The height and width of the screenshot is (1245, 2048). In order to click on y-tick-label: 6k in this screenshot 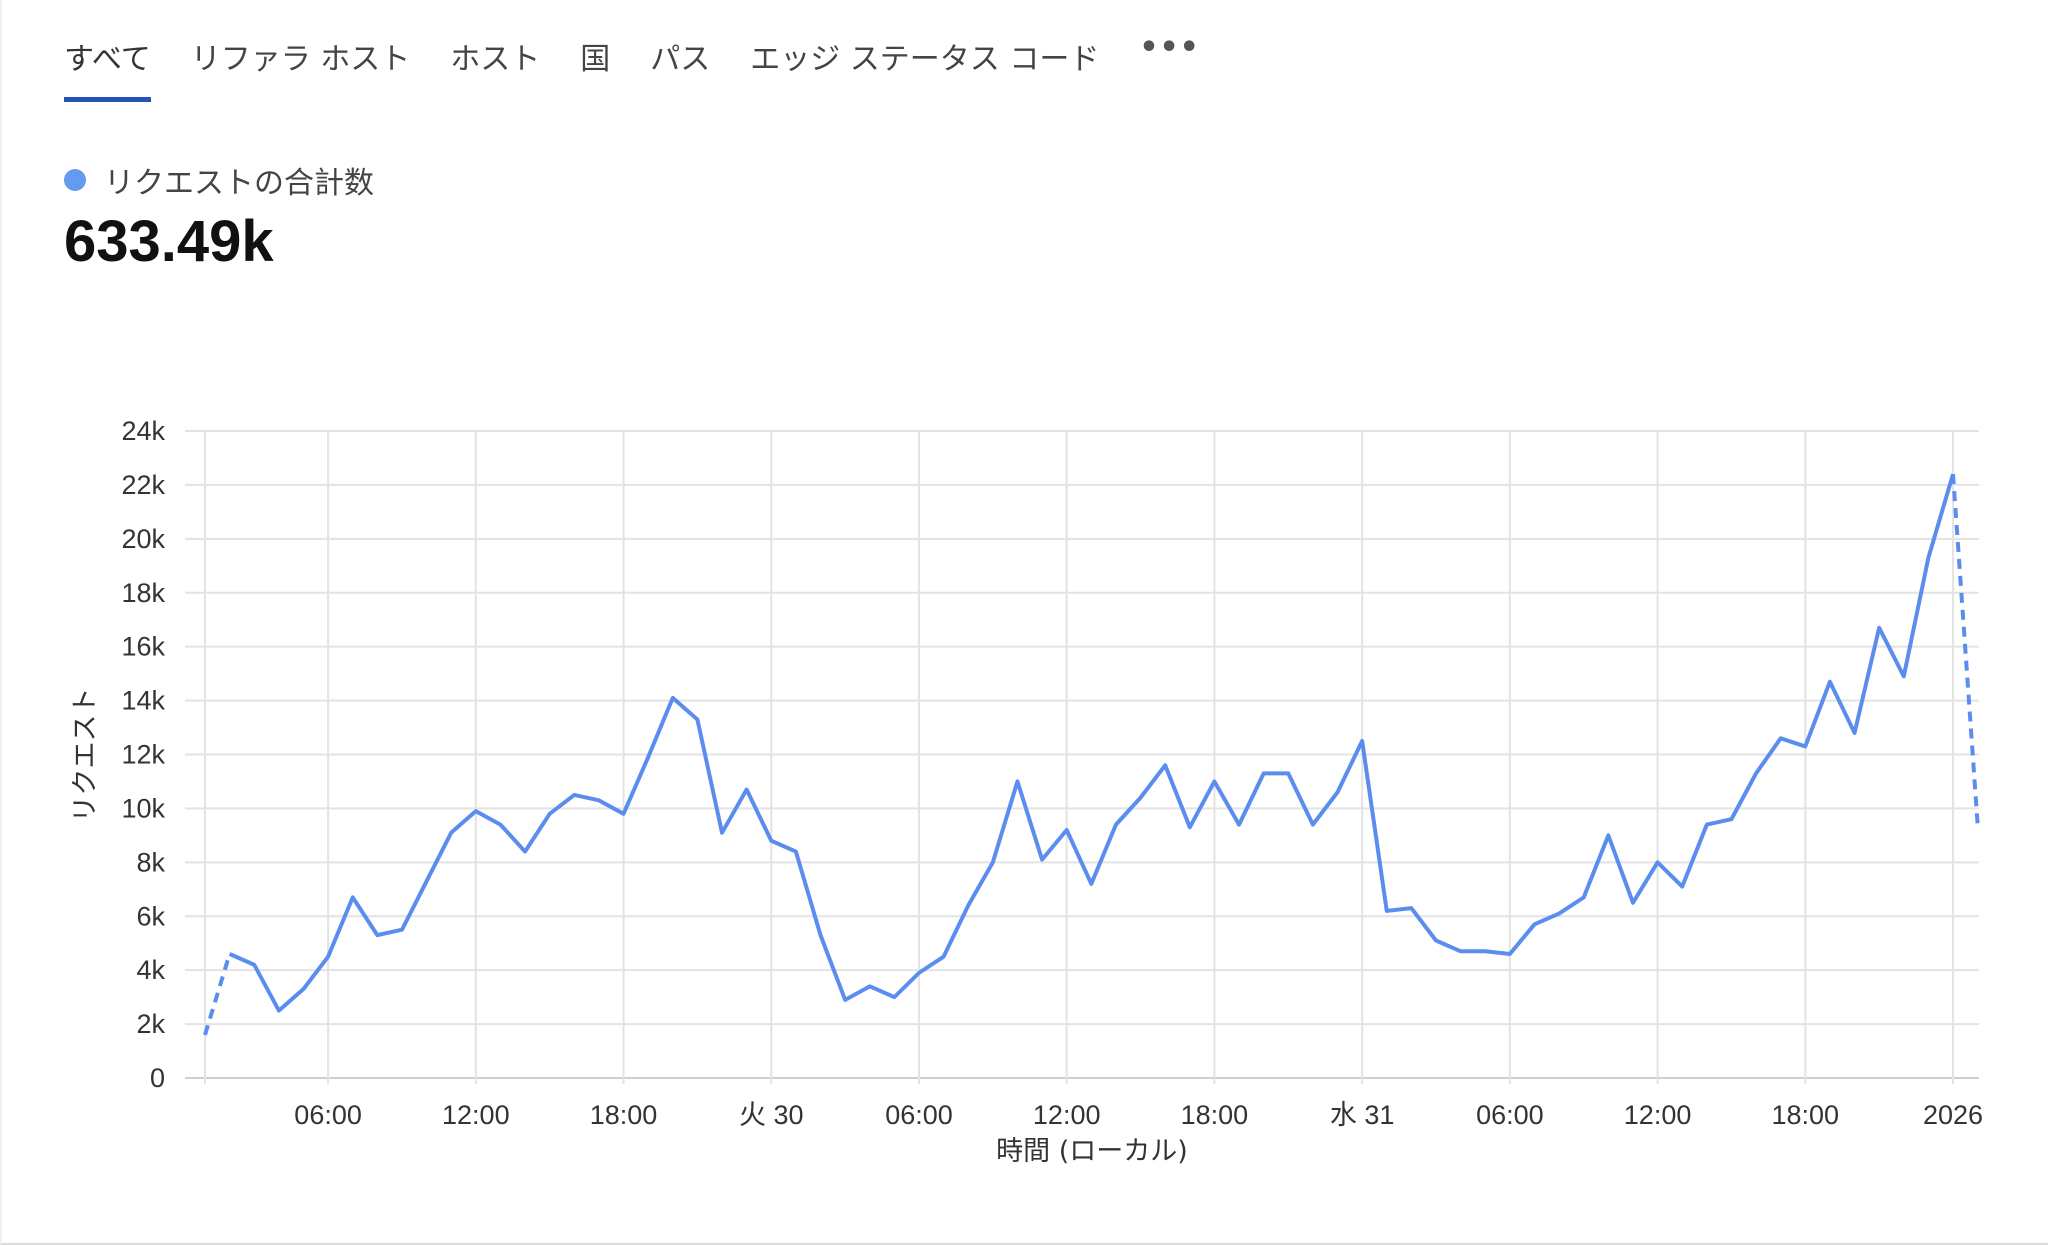, I will do `click(150, 916)`.